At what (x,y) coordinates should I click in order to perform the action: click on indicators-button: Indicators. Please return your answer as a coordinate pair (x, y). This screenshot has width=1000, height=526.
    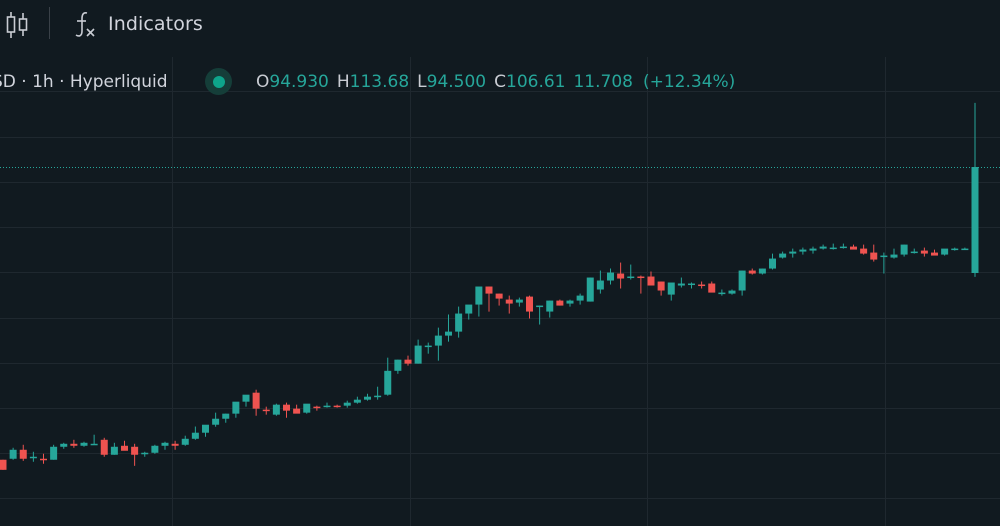
    Looking at the image, I should click on (137, 24).